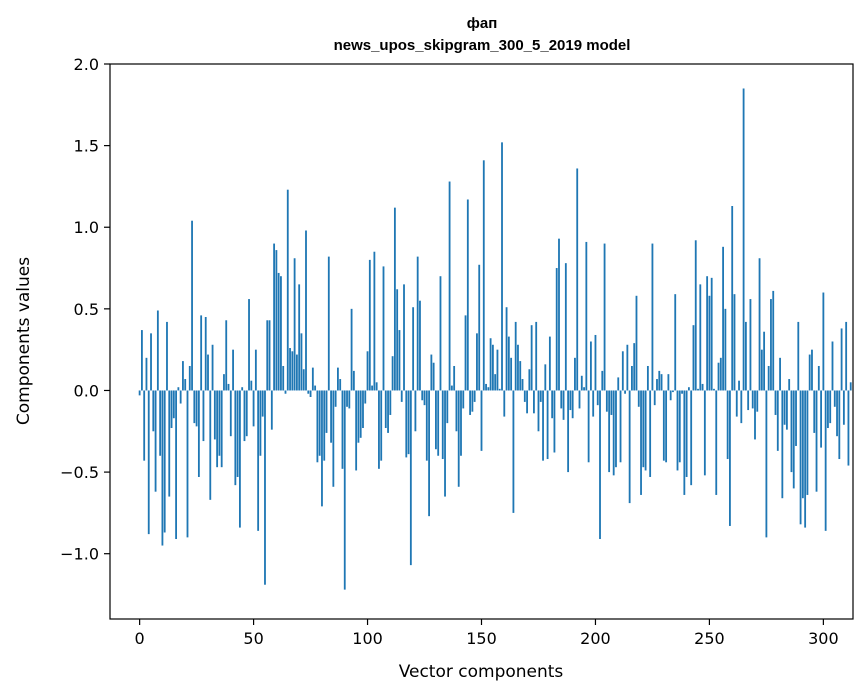  I want to click on y-tick-label: 1.0, so click(86, 227).